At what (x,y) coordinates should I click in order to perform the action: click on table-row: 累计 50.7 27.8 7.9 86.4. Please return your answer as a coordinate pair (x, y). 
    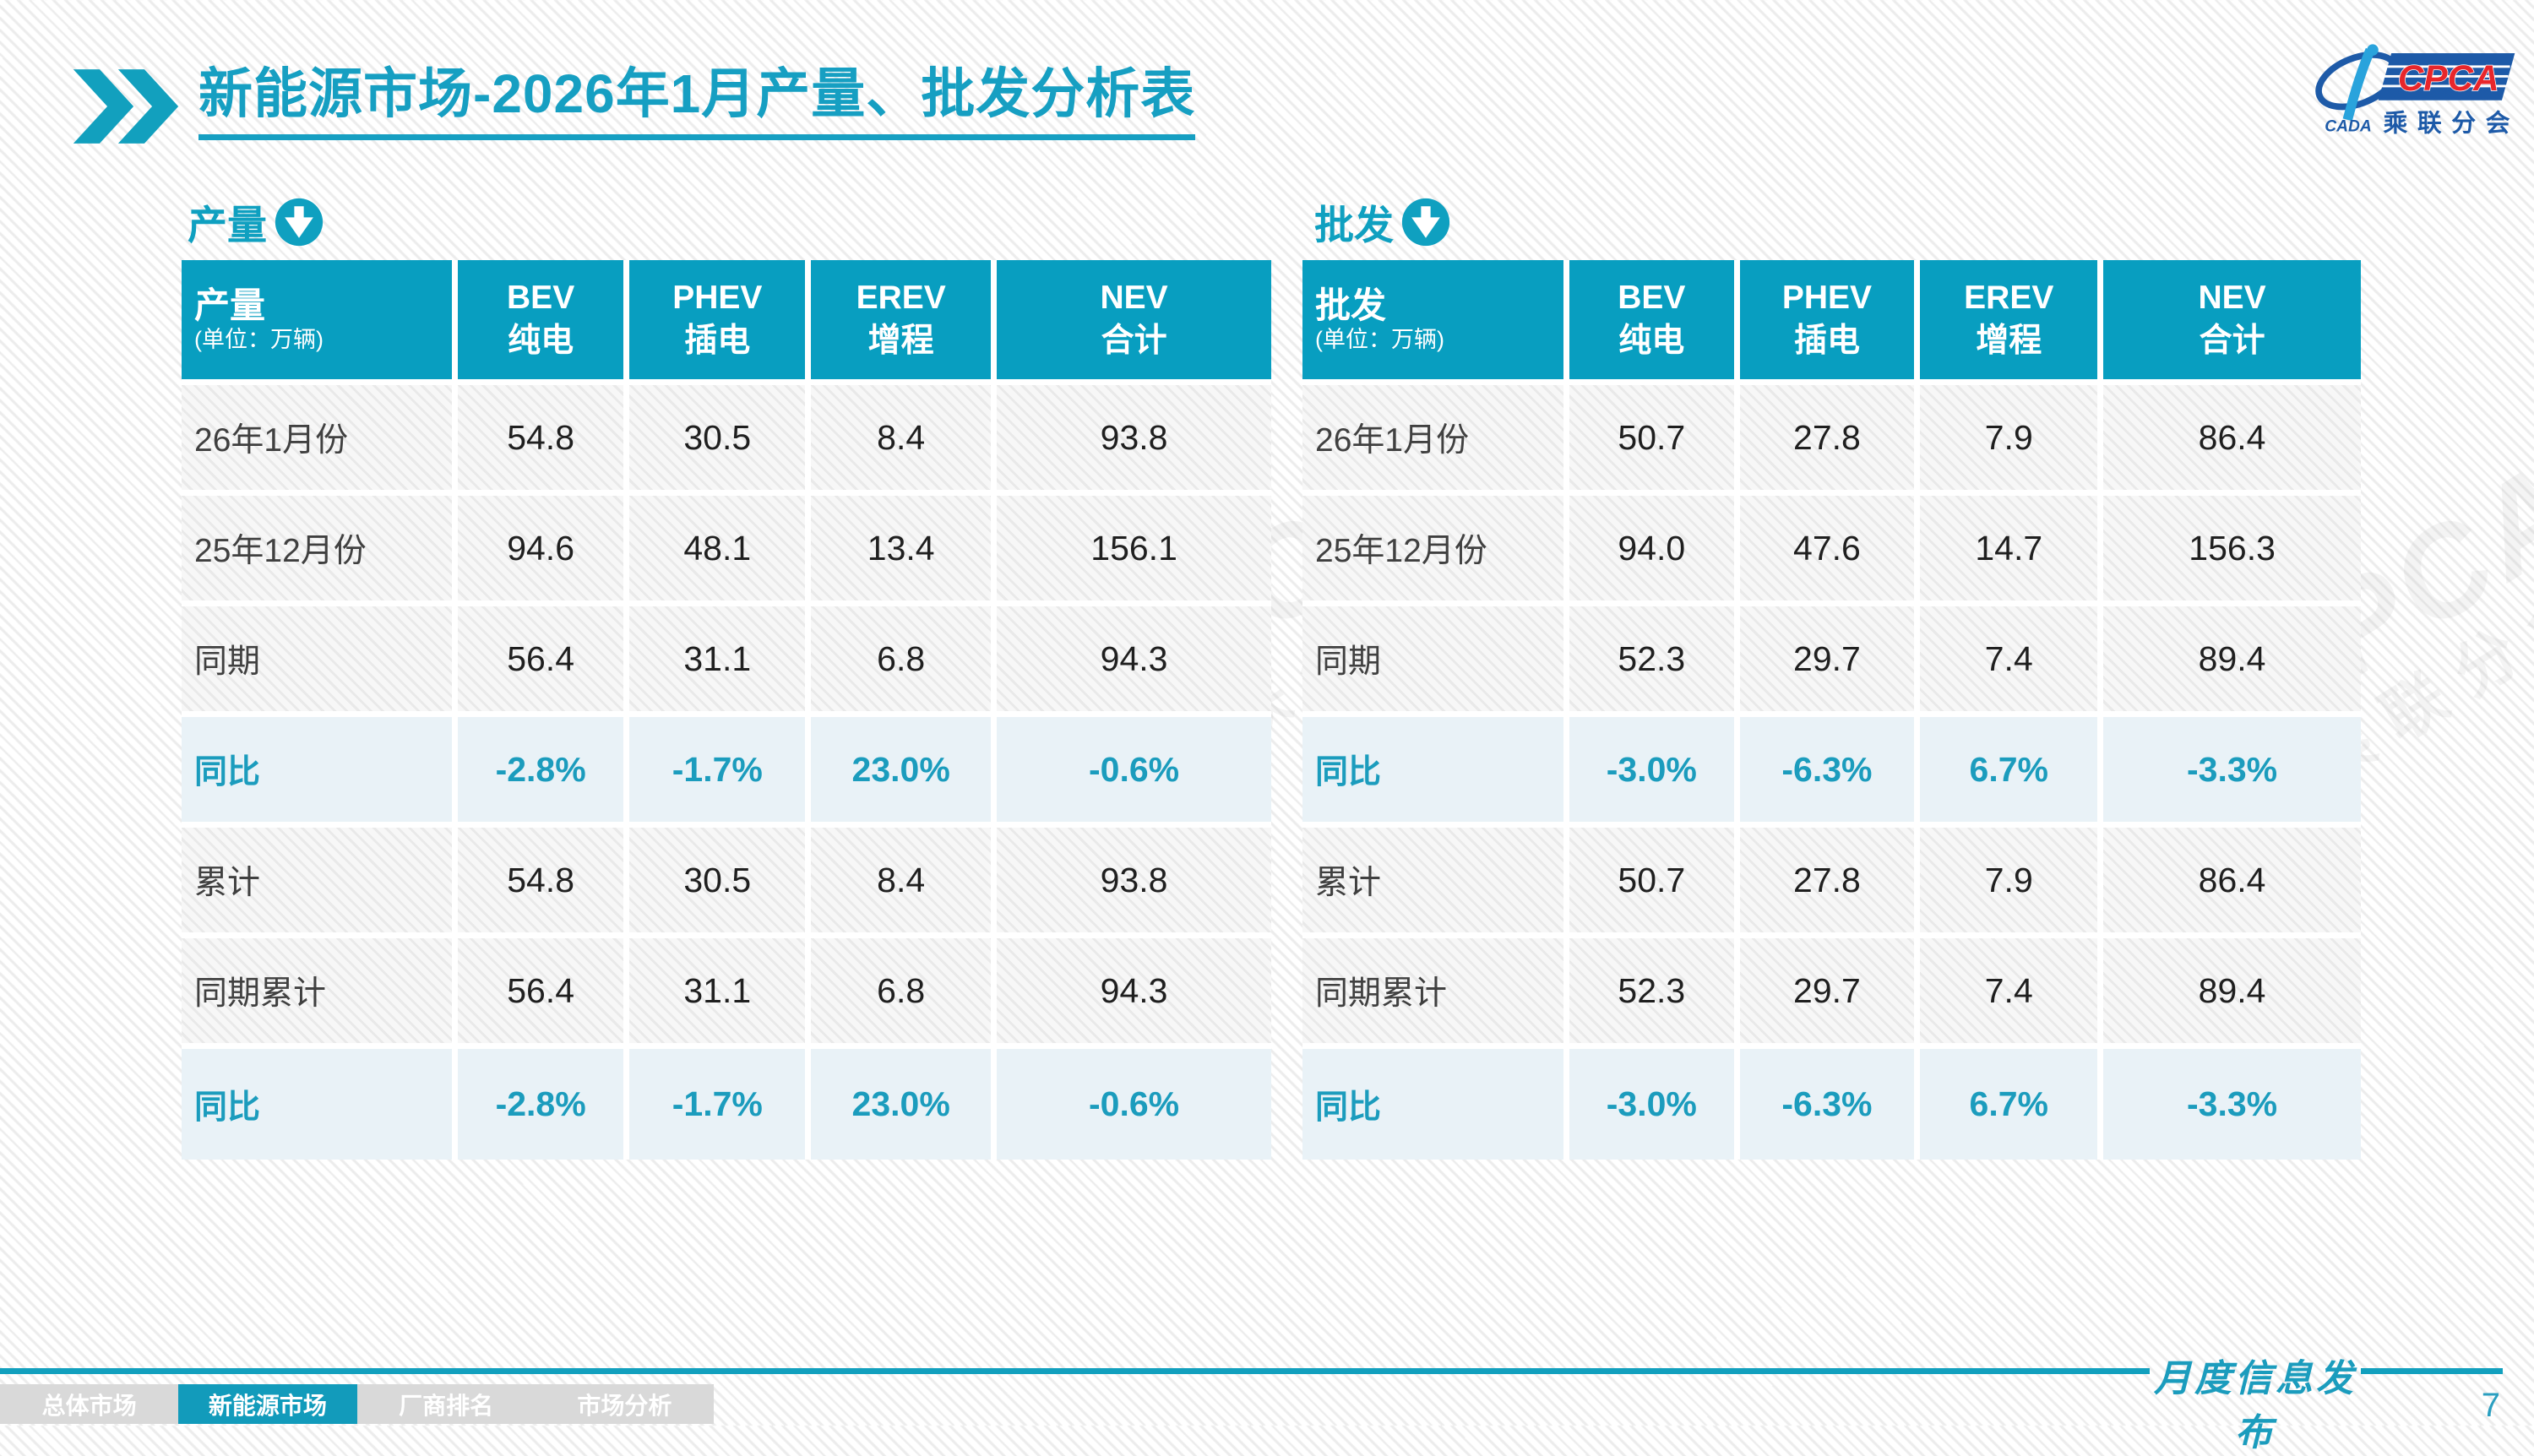
    Looking at the image, I should click on (1831, 883).